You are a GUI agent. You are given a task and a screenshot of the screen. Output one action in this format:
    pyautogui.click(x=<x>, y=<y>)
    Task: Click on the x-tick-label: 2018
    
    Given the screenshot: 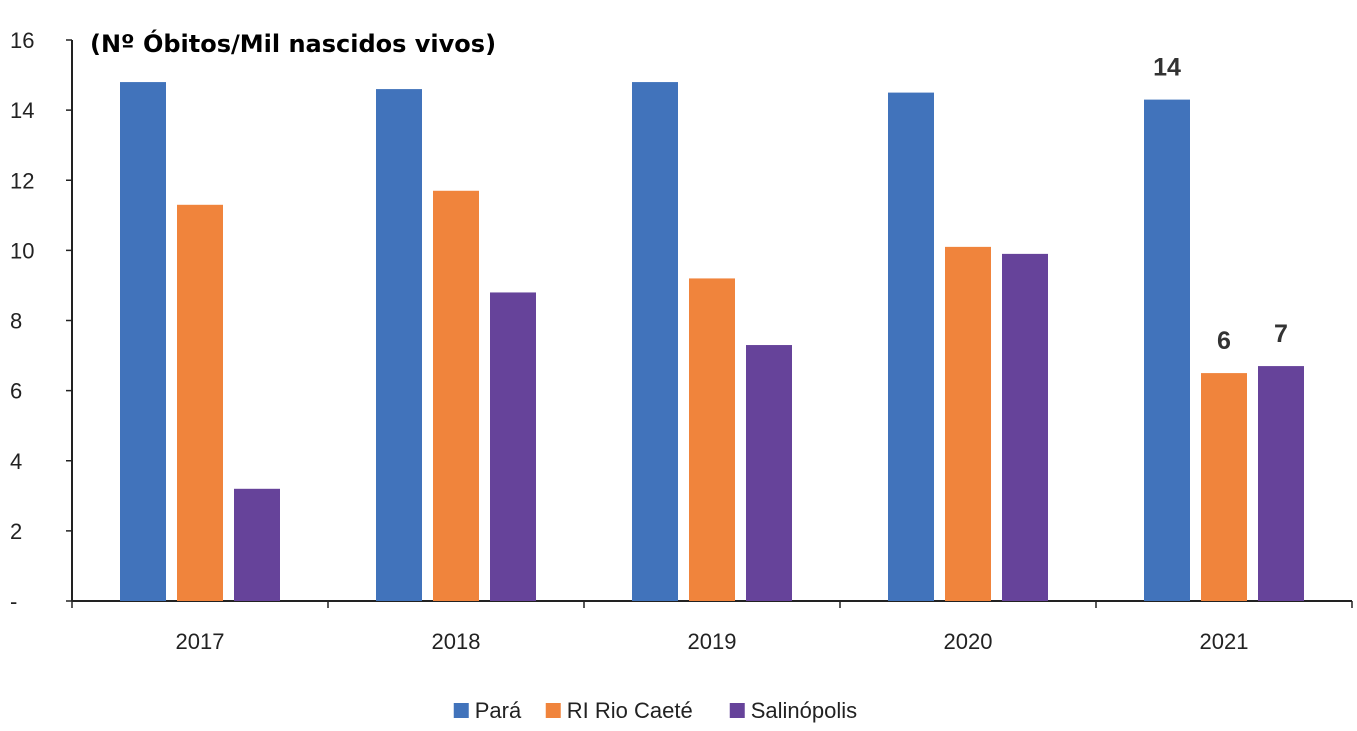 What is the action you would take?
    pyautogui.click(x=456, y=641)
    